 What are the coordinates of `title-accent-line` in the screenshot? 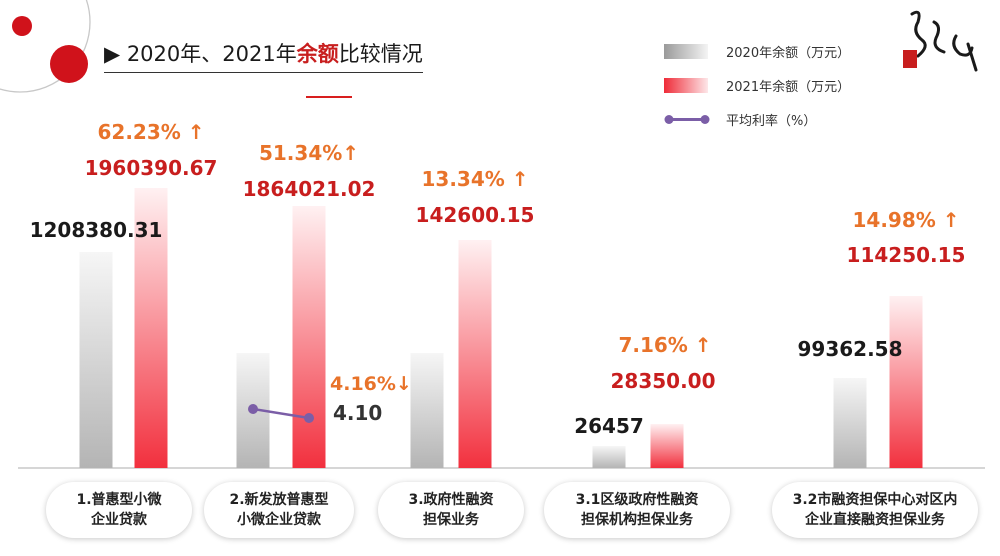 It's located at (329, 97).